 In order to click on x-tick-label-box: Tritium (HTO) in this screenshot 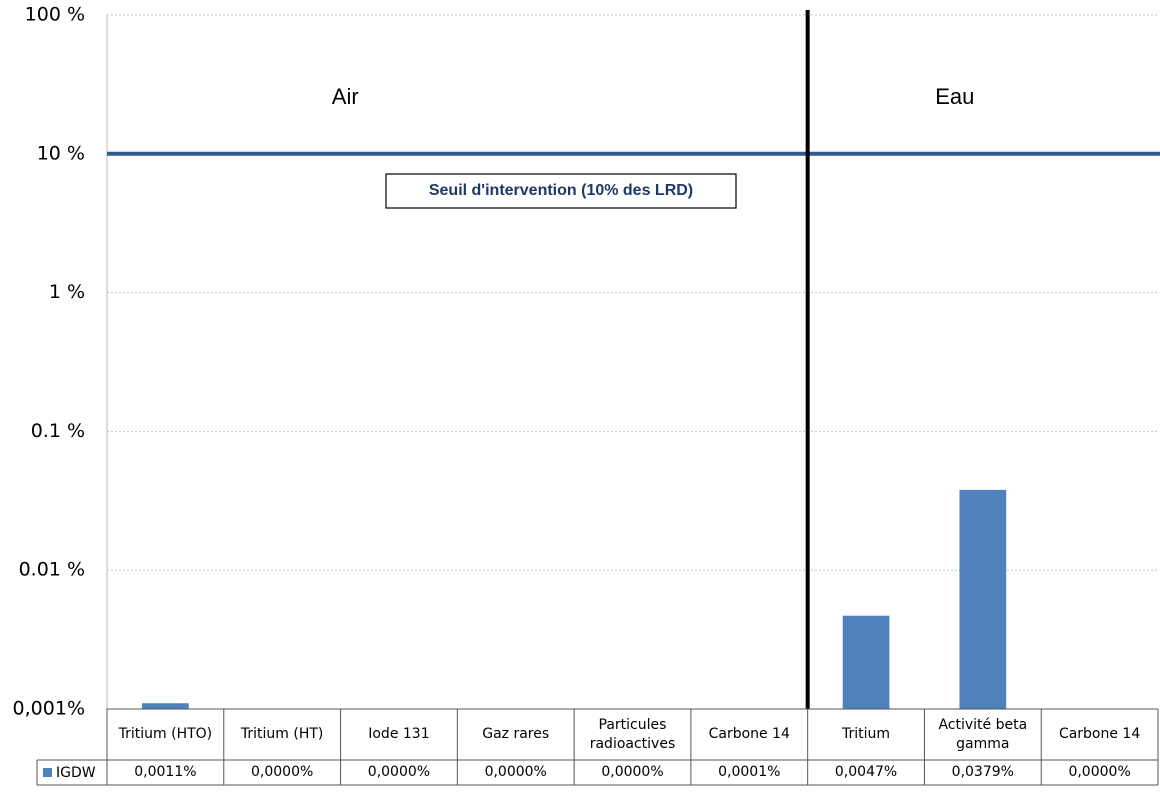, I will do `click(165, 734)`.